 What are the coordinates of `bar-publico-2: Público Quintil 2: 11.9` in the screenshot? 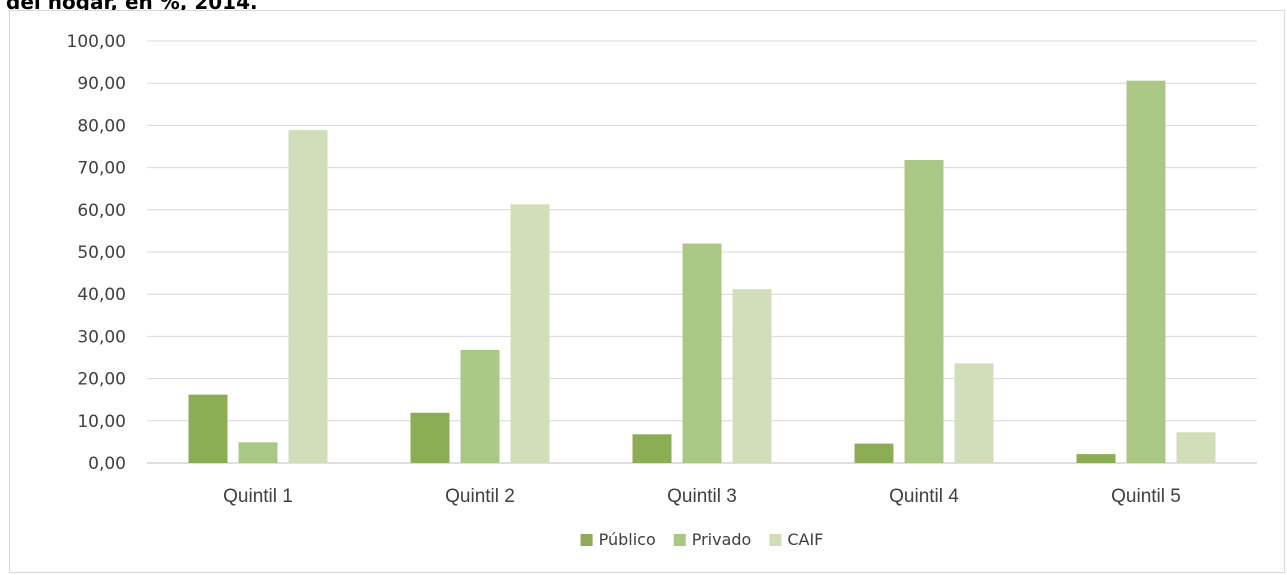 It's located at (430, 437).